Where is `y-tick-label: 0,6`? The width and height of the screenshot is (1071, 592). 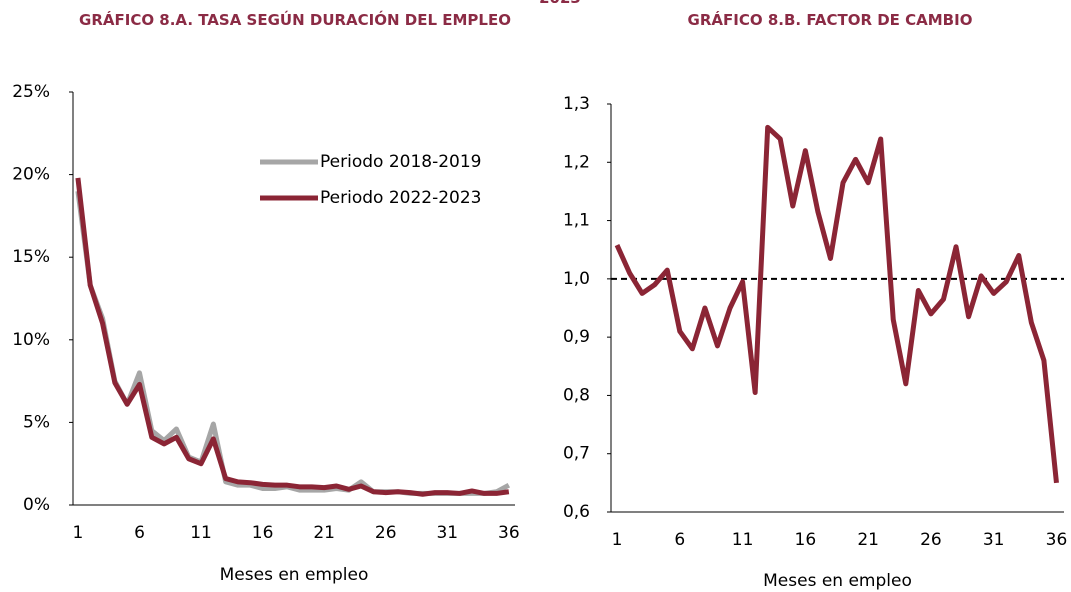
y-tick-label: 0,6 is located at coordinates (576, 512).